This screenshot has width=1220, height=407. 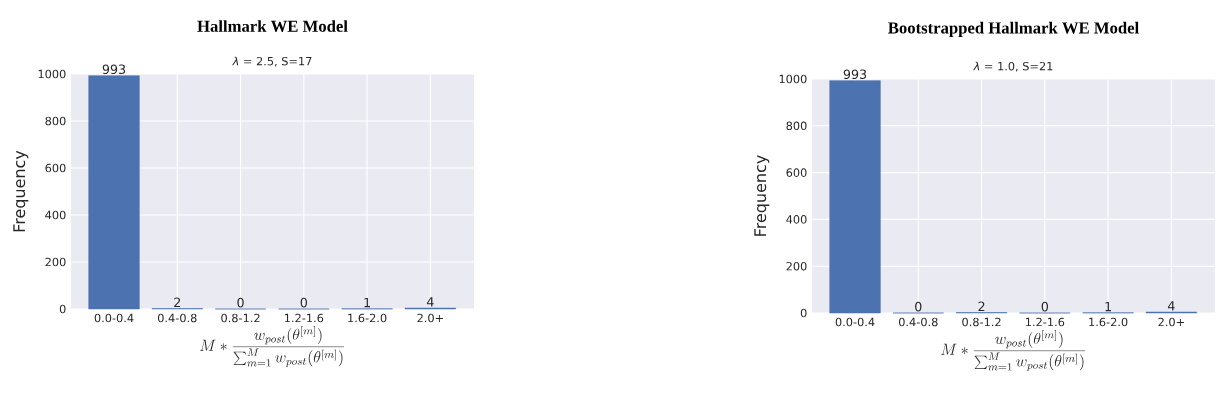 What do you see at coordinates (1013, 29) in the screenshot?
I see `chart-title: Bootstrapped Hallmark WE Model` at bounding box center [1013, 29].